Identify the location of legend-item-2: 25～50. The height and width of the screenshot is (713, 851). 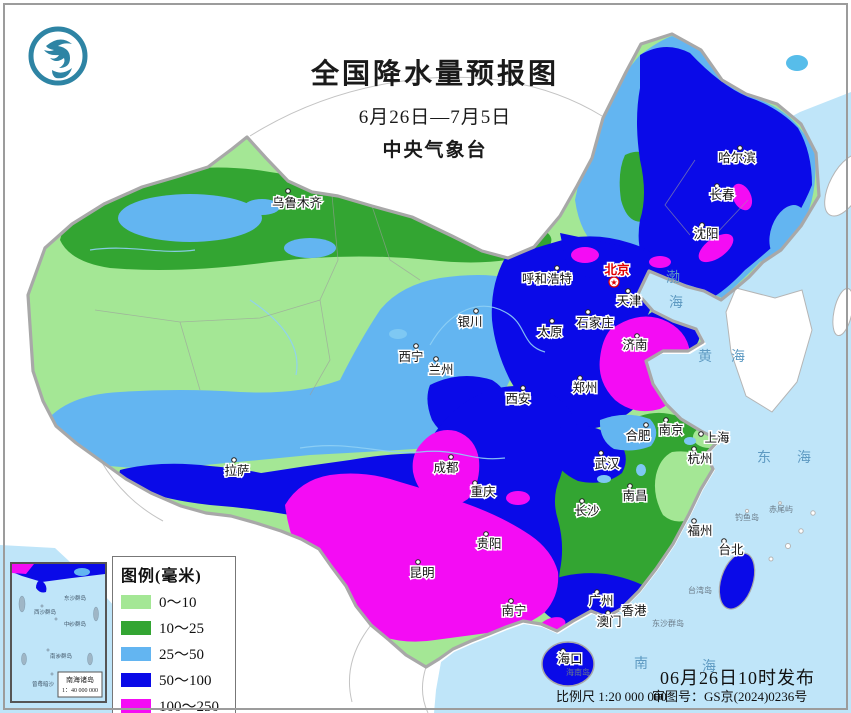
(174, 653).